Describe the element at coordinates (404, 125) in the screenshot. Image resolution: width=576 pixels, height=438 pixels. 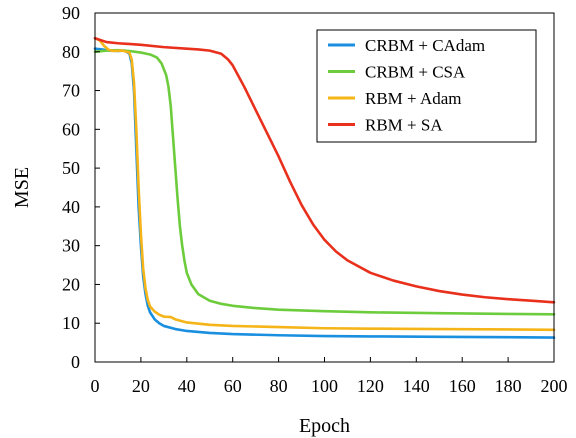
I see `legend-label-3: RBM + SA` at that location.